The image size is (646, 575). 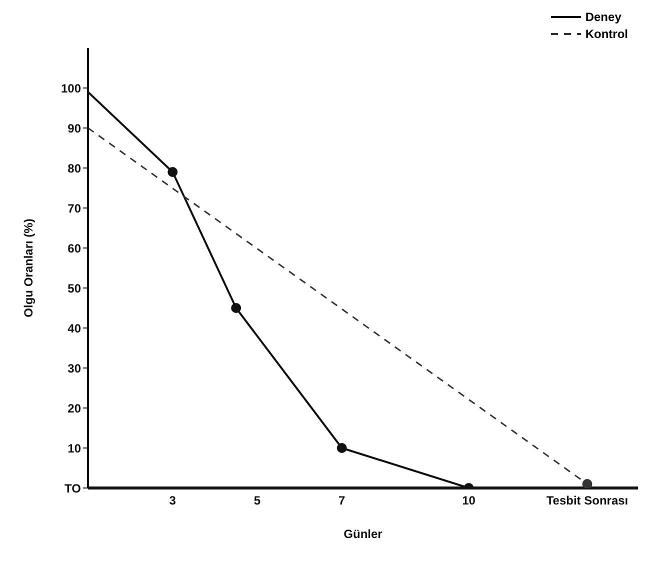 I want to click on legend-label: Kontrol, so click(x=606, y=34).